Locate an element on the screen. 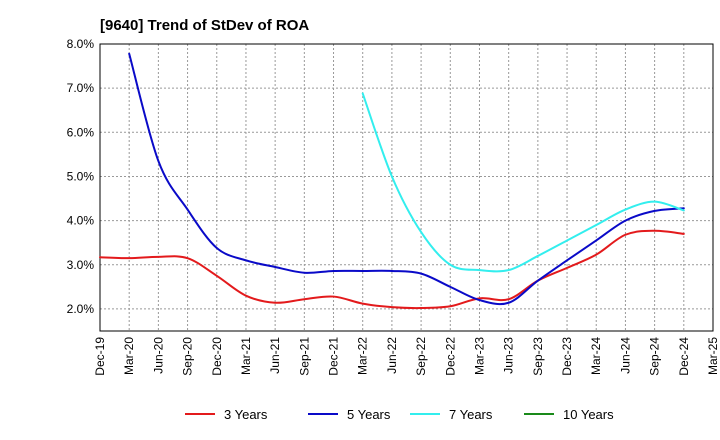 This screenshot has height=440, width=720. x-tick-label: Jun-24 is located at coordinates (625, 355).